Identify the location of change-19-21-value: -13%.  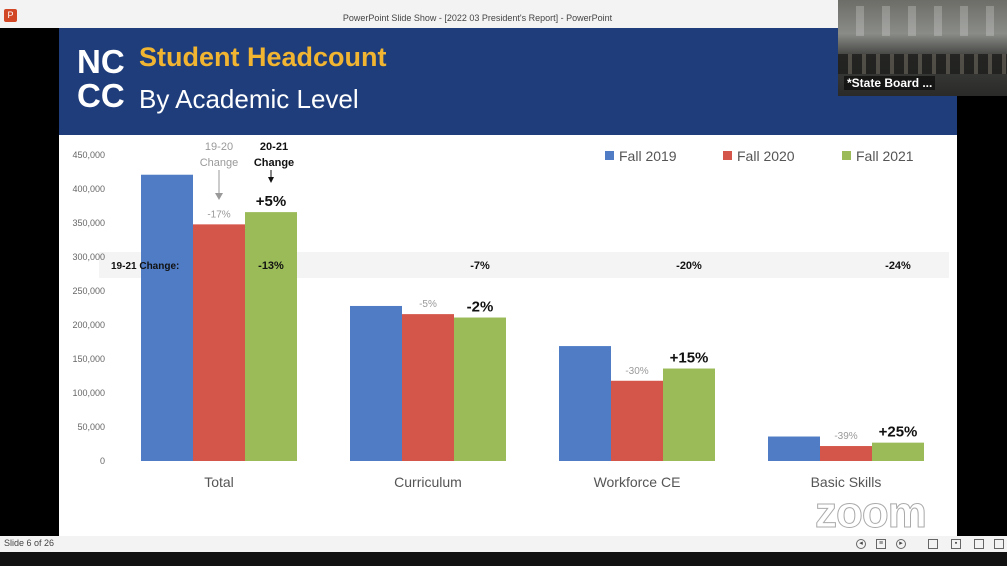
(271, 266).